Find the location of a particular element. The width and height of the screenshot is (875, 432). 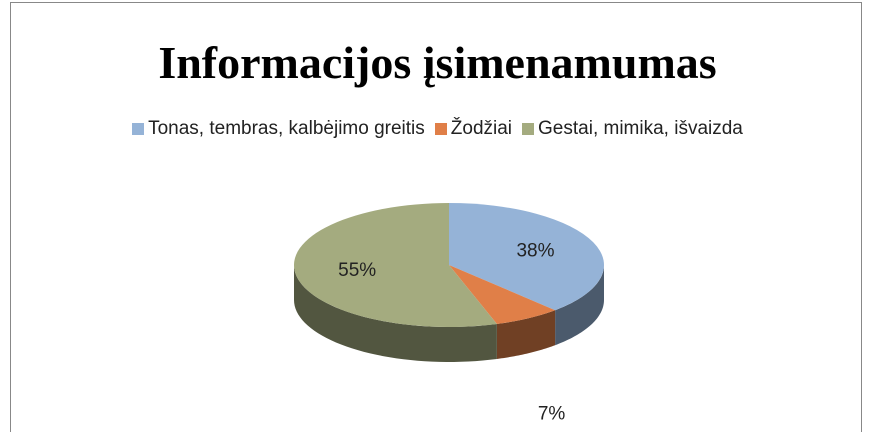

chart-title: Informacijos įsimenamumas is located at coordinates (437, 62).